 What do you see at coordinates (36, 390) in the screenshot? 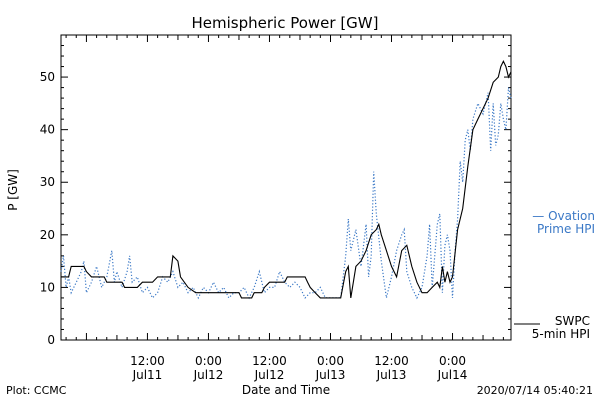
I see `footer-plot-credit: Plot: CCMC` at bounding box center [36, 390].